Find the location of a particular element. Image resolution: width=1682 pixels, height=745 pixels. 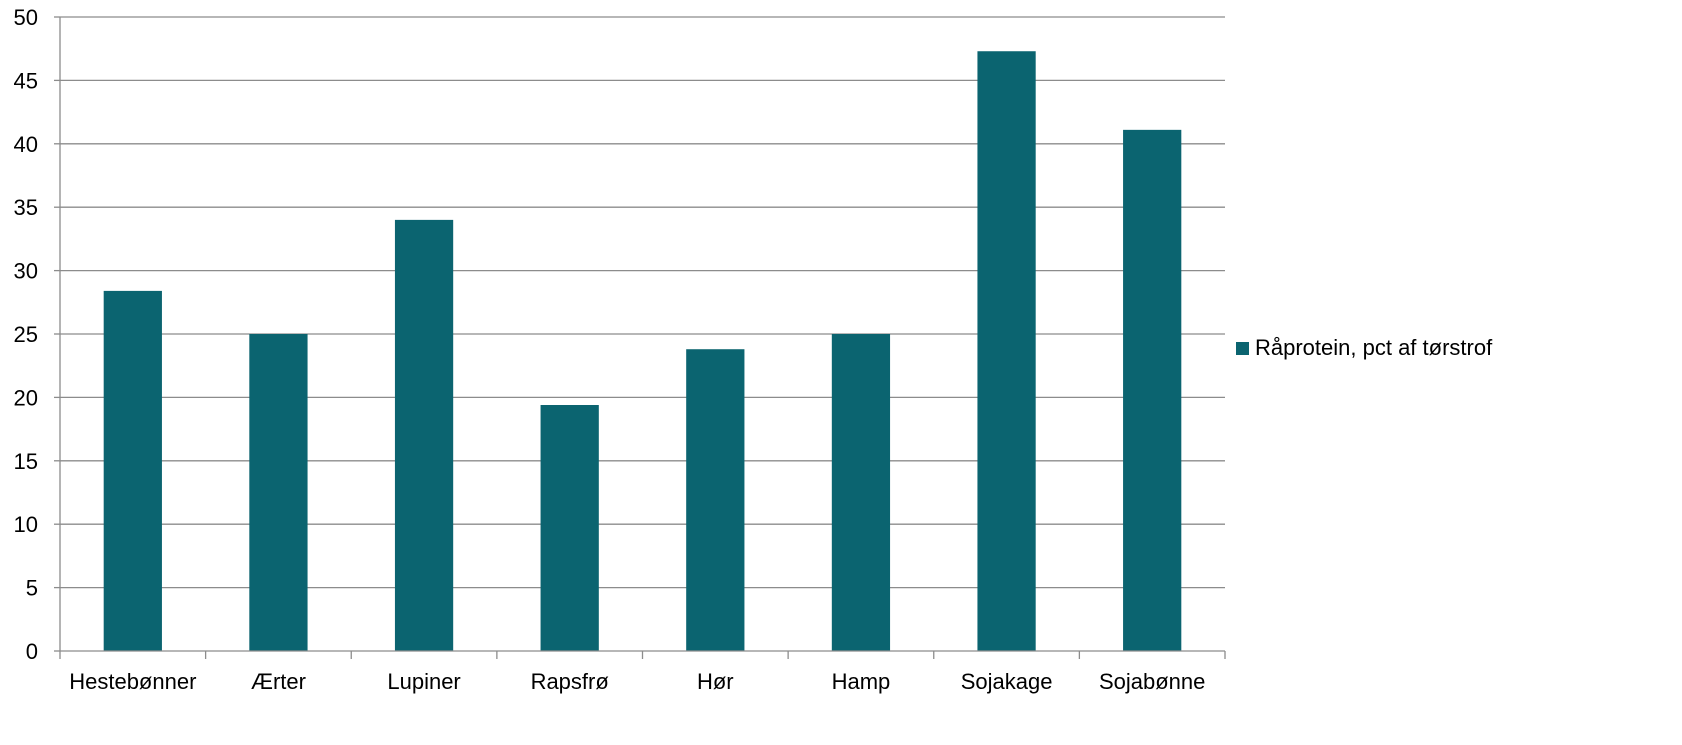

y-tick-label: 15 is located at coordinates (26, 461).